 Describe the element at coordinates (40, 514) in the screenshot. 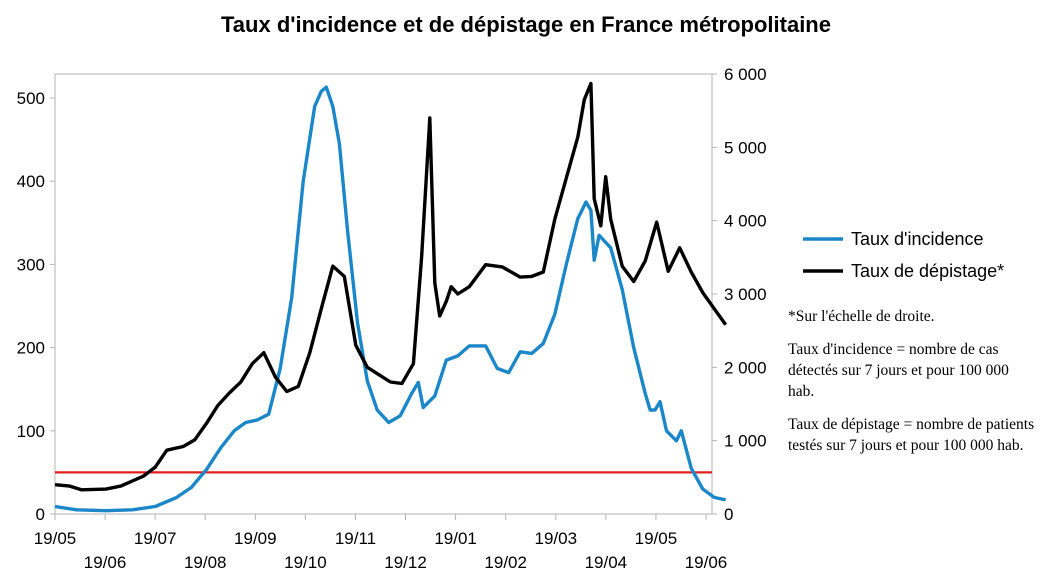

I see `y-left-tick-label: 0` at that location.